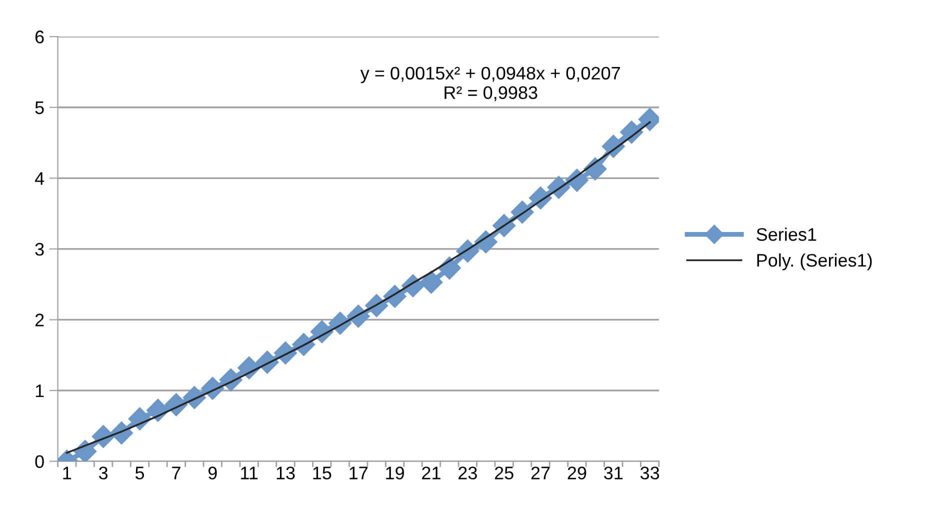 This screenshot has width=932, height=523. I want to click on x-tick-label: 7, so click(176, 473).